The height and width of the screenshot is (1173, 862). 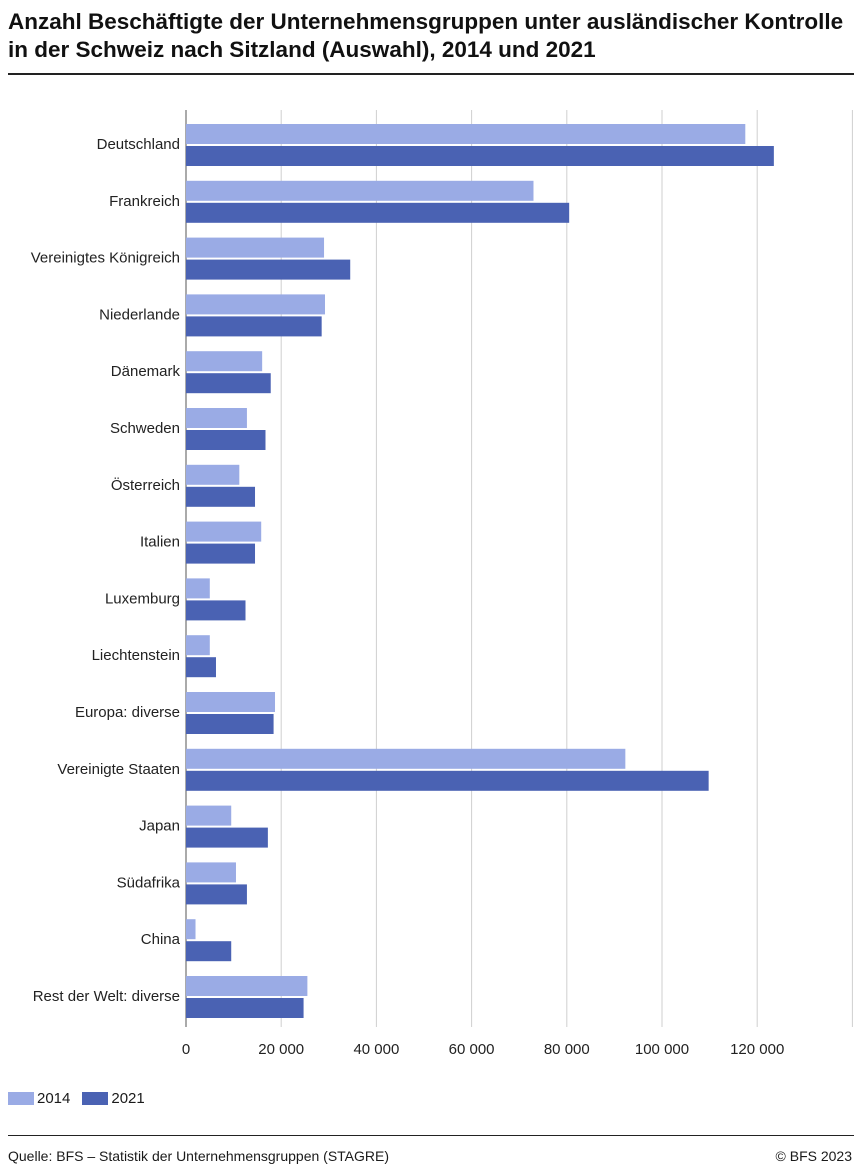 I want to click on legend-label-2021: 2021, so click(x=128, y=1098).